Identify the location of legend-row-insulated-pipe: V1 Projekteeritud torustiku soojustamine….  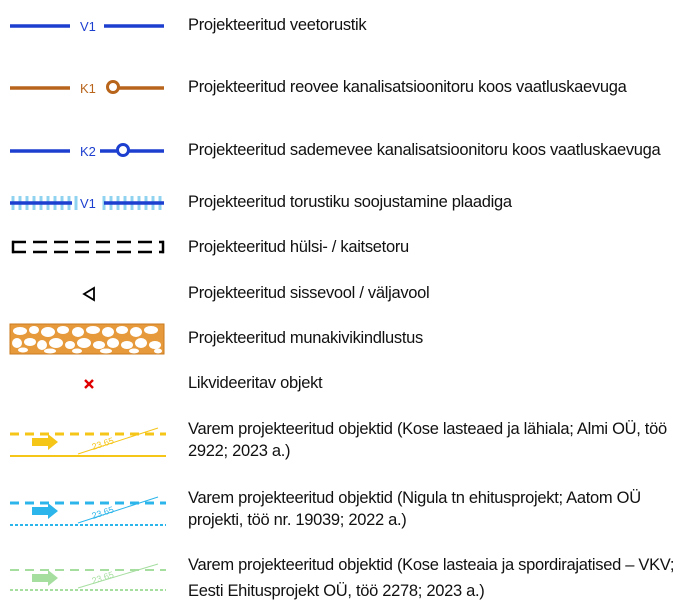
(344, 203).